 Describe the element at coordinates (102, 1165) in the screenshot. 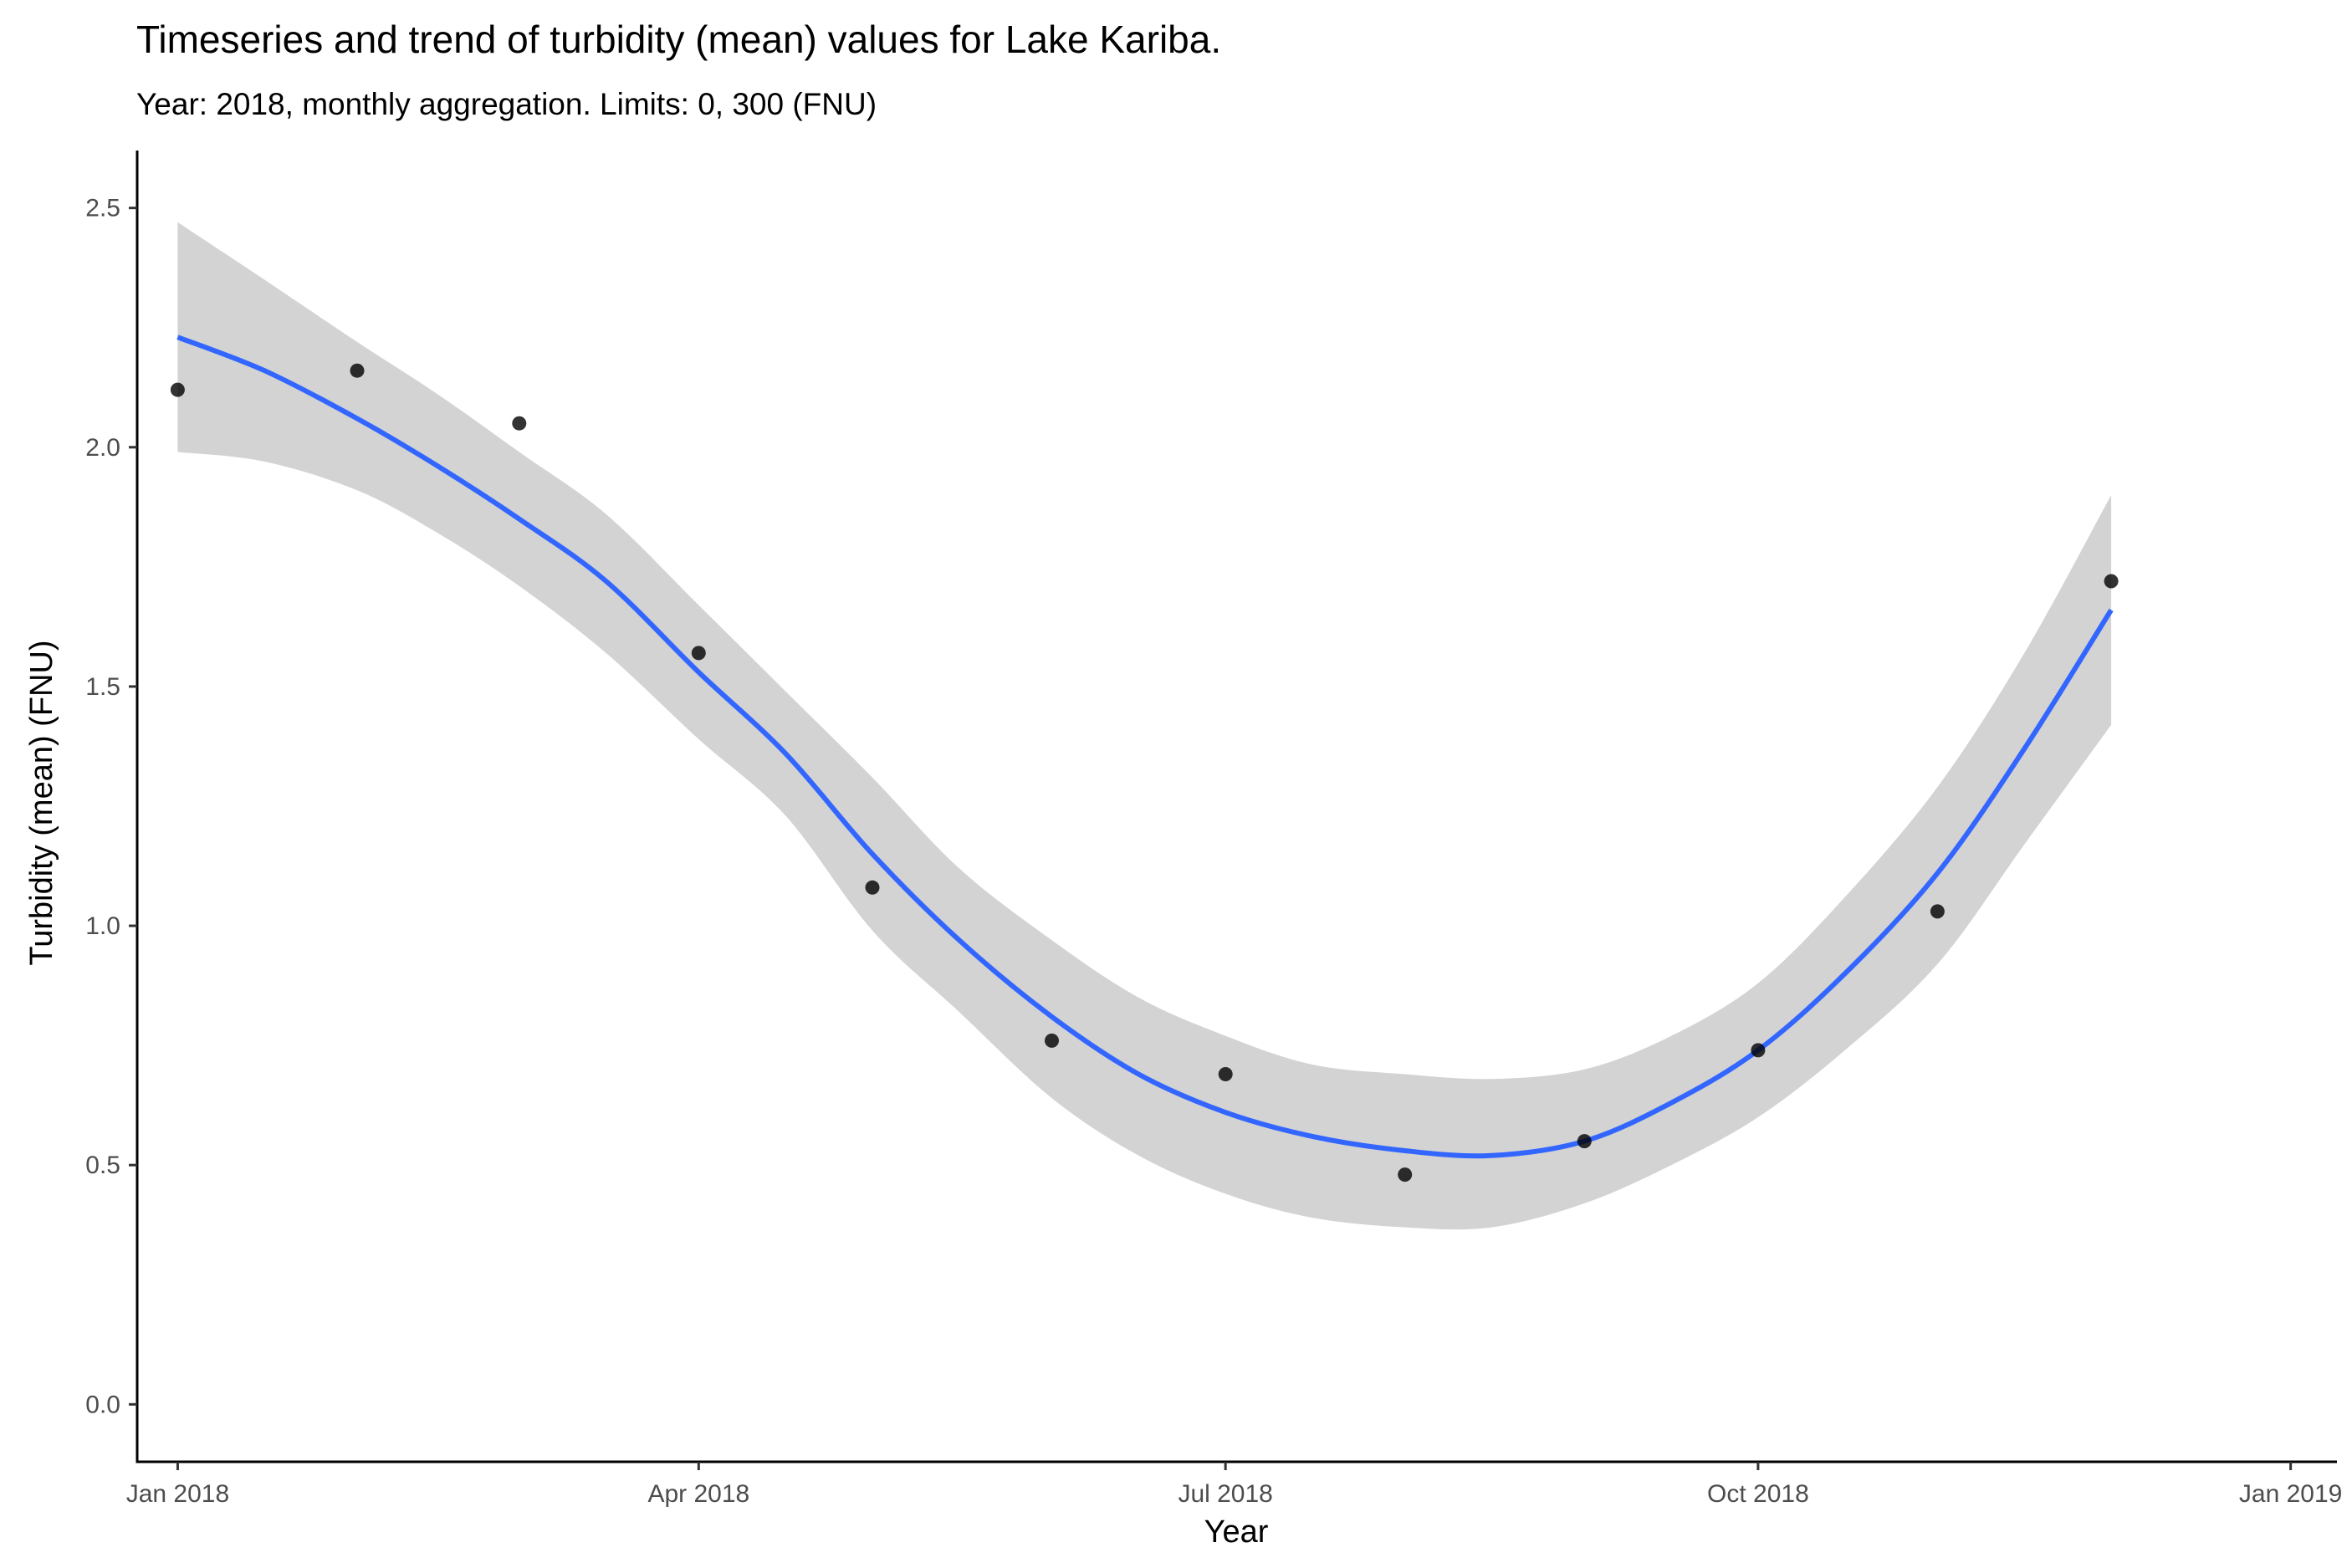

I see `y-tick-label: 0.5` at that location.